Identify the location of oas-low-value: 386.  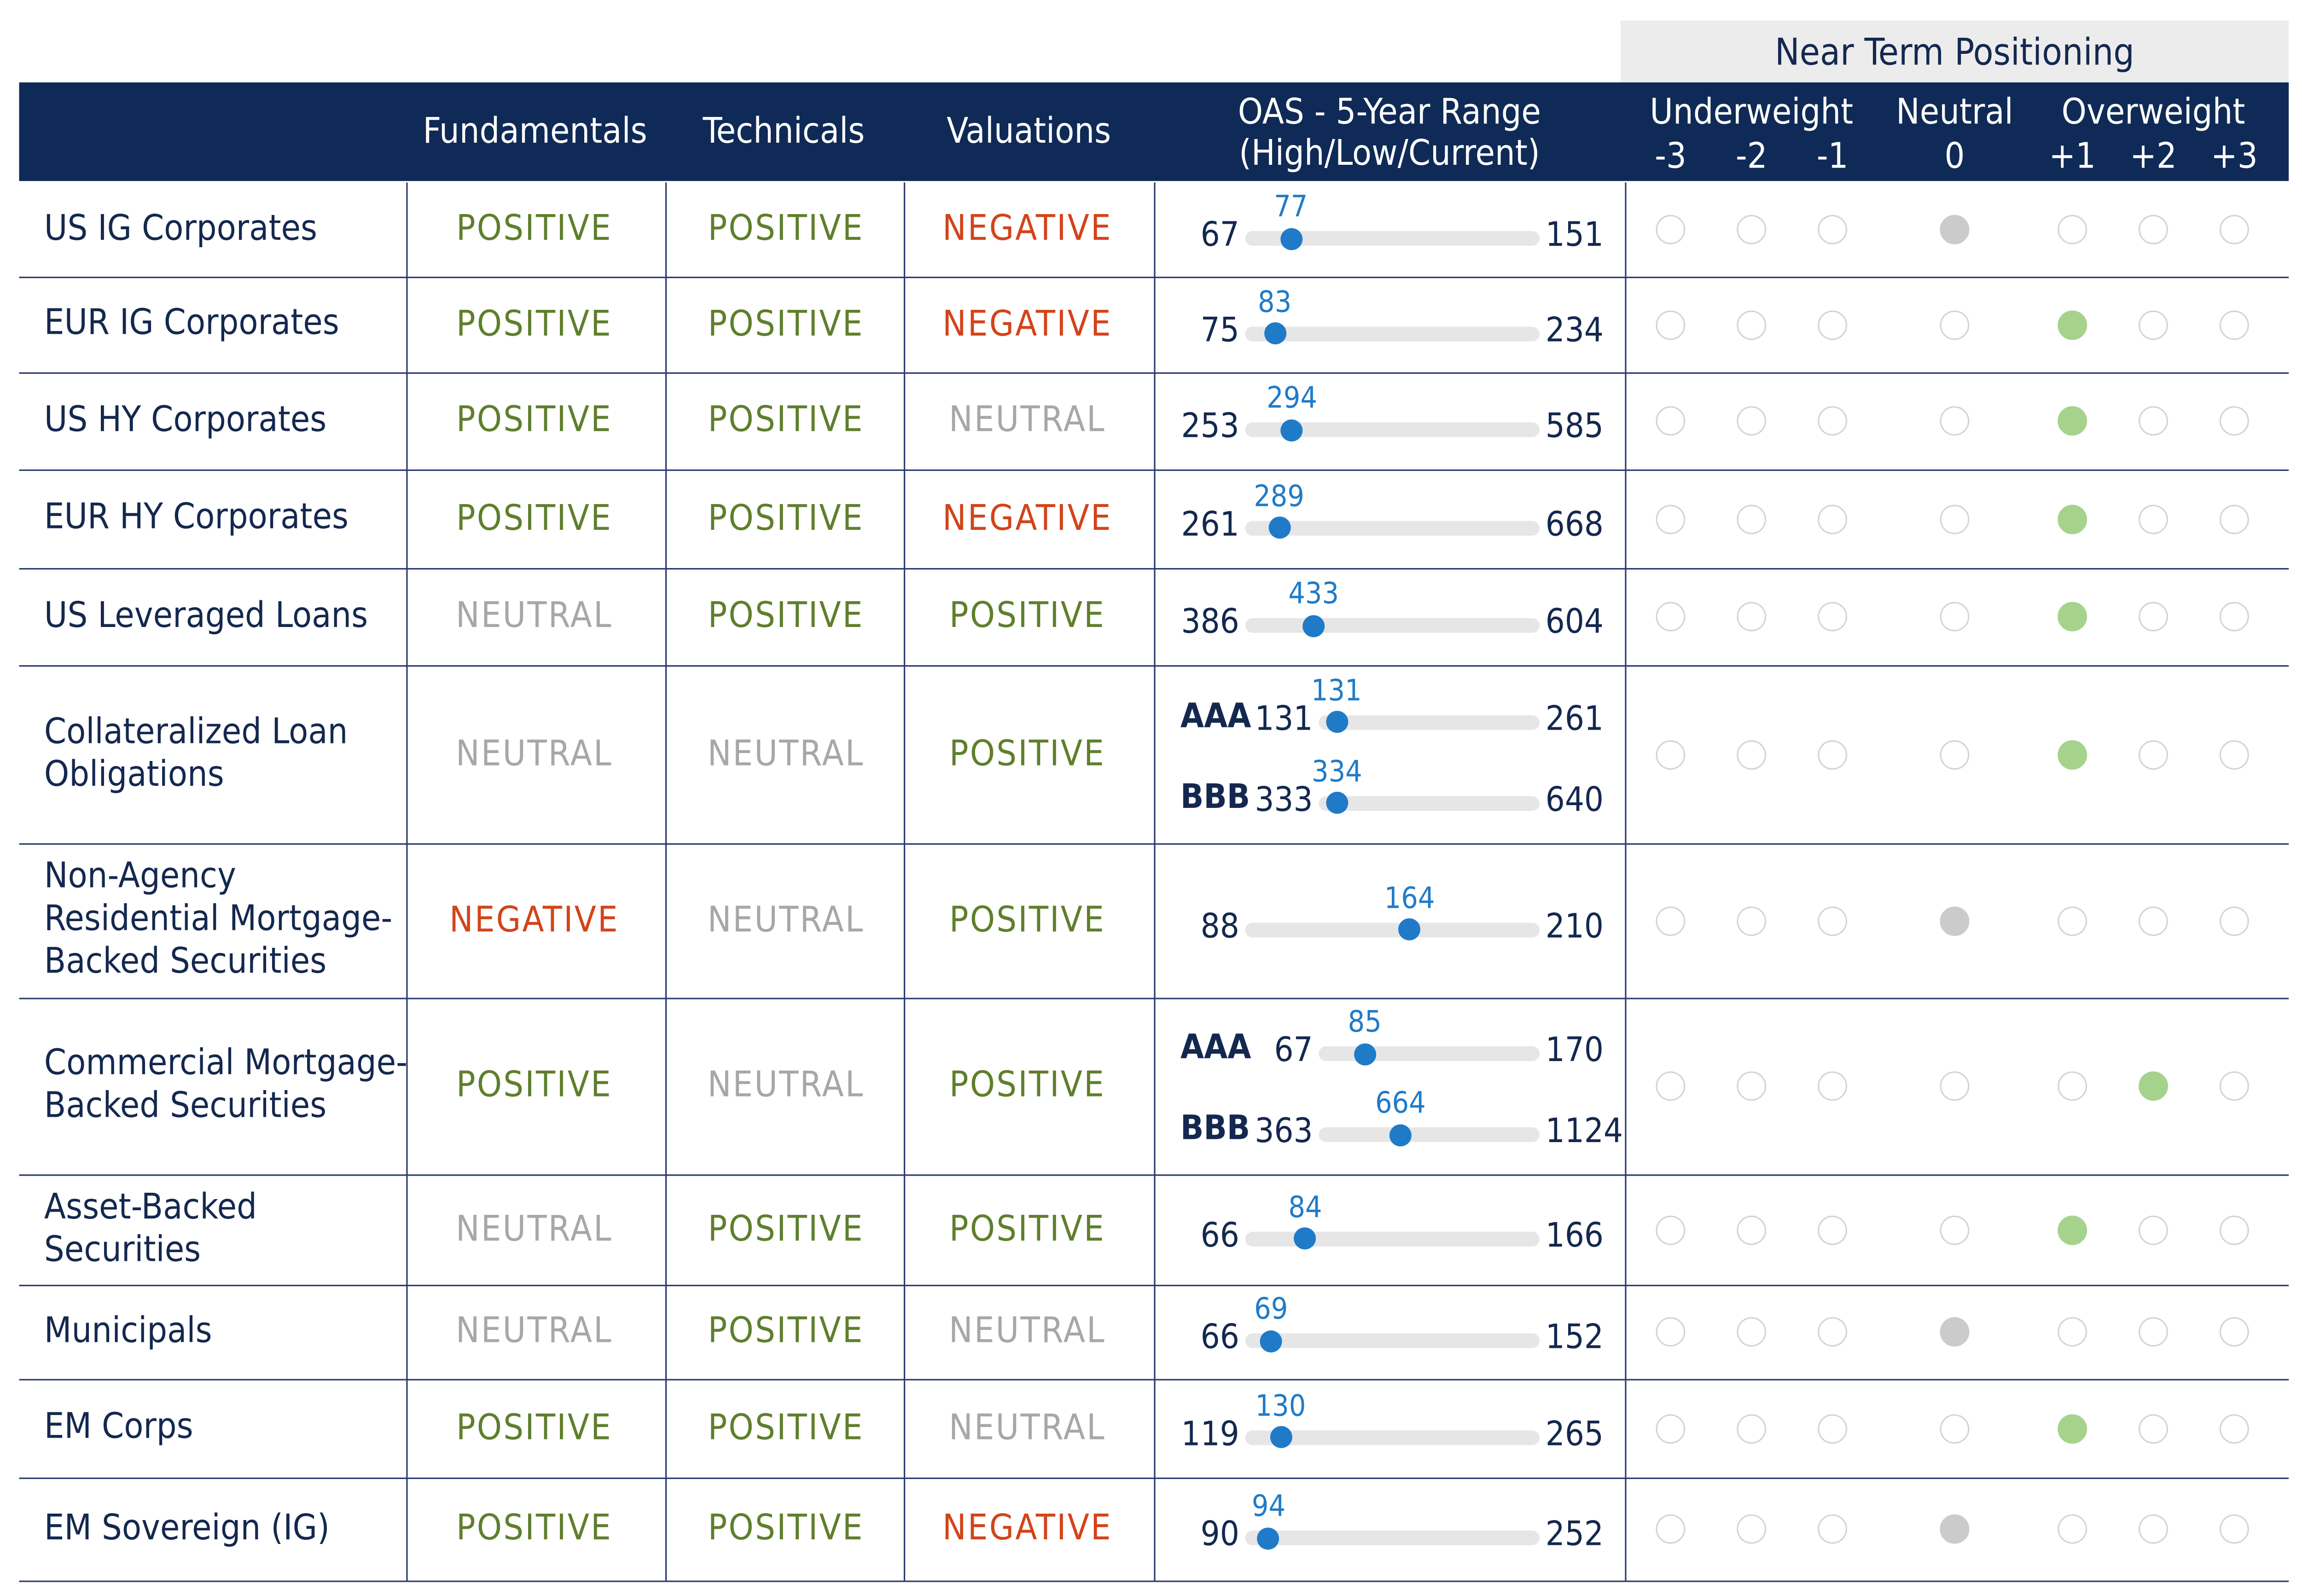
(1210, 623).